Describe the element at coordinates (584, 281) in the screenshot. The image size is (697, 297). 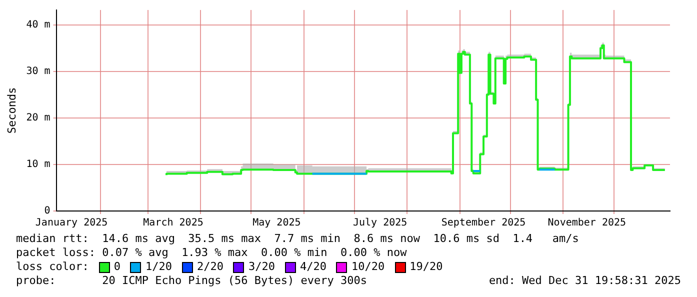
I see `text: end: Wed Dec 31 19:58:31 2025` at that location.